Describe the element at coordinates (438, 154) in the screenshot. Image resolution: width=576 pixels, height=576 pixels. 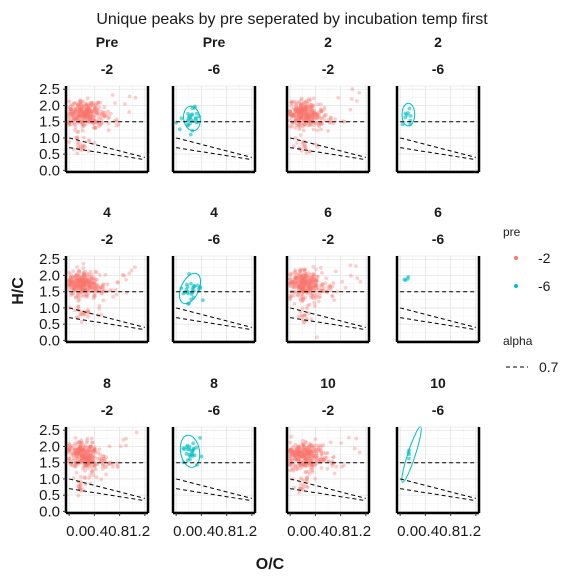
I see `reference-line-lower-diagonal` at that location.